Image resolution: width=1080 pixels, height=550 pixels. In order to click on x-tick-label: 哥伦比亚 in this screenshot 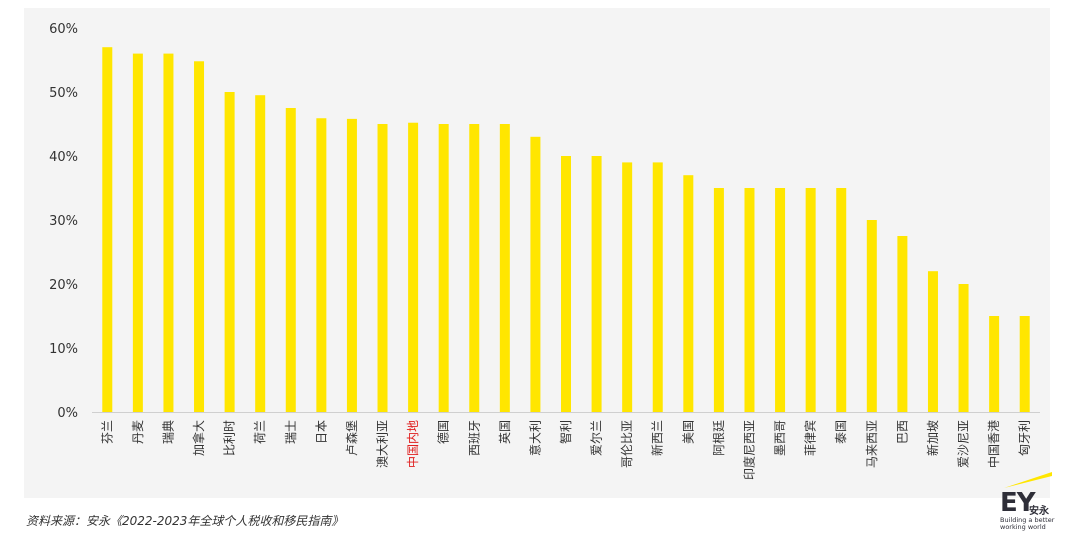, I will do `click(626, 444)`.